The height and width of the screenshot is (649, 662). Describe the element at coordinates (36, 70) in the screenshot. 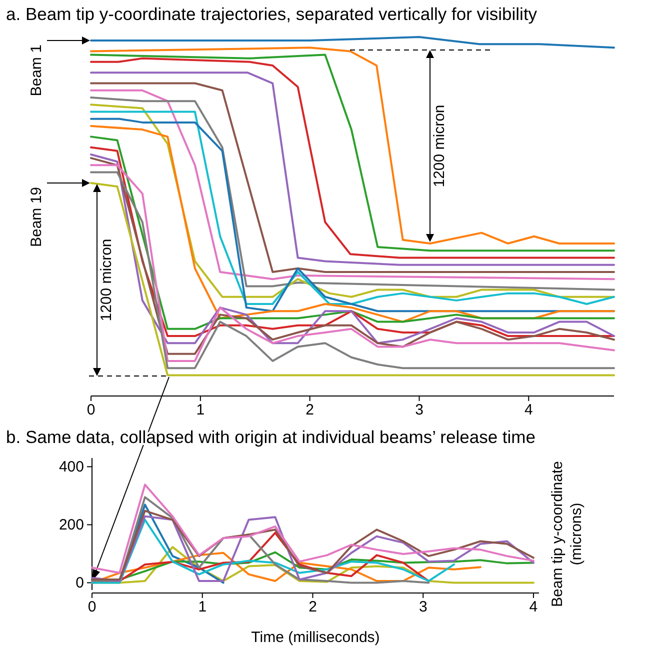

I see `annotation: Beam 1` at that location.